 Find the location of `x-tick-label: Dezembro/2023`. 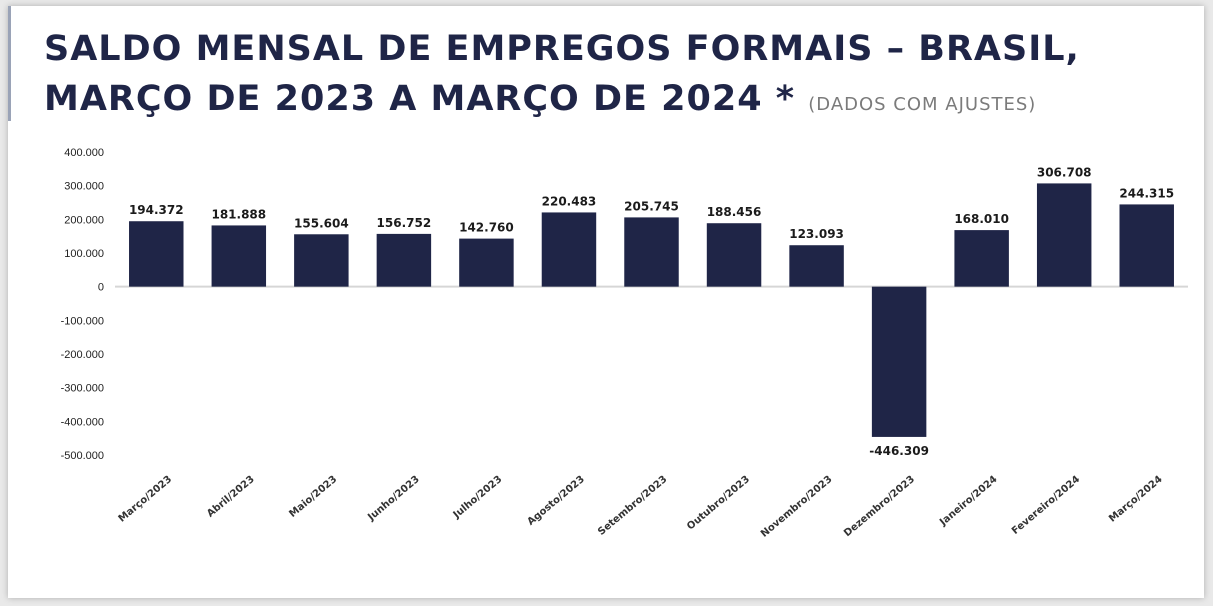

x-tick-label: Dezembro/2023 is located at coordinates (879, 506).